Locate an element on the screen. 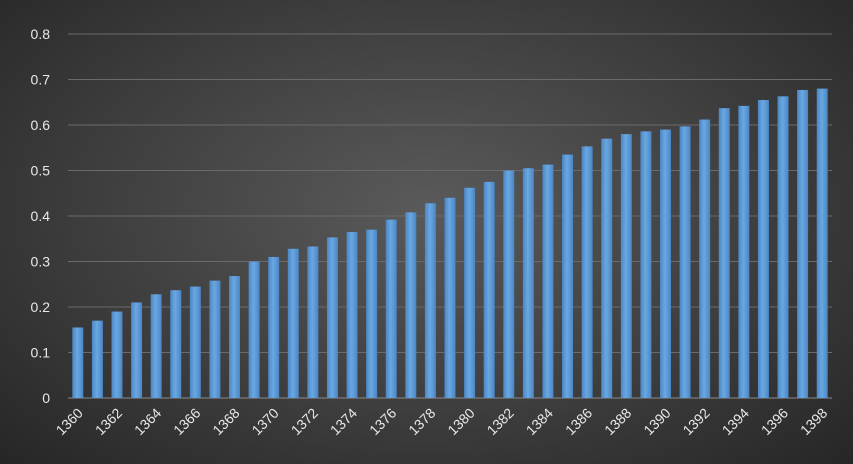  x-tick-label: 1380 is located at coordinates (460, 421).